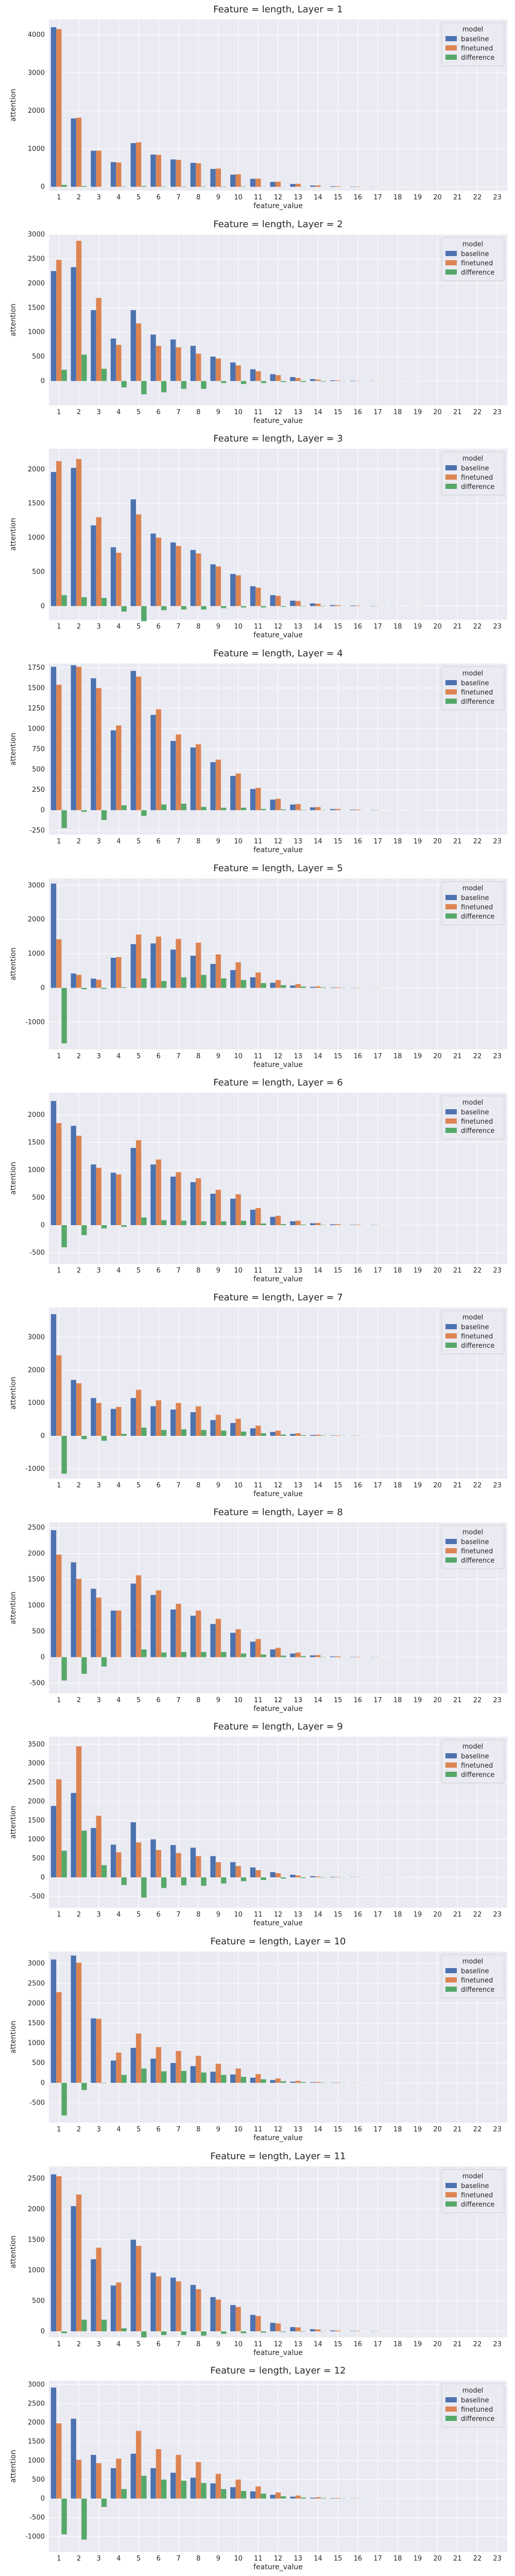 Image resolution: width=515 pixels, height=2576 pixels. Describe the element at coordinates (159, 2129) in the screenshot. I see `x-tick-label: 6` at that location.